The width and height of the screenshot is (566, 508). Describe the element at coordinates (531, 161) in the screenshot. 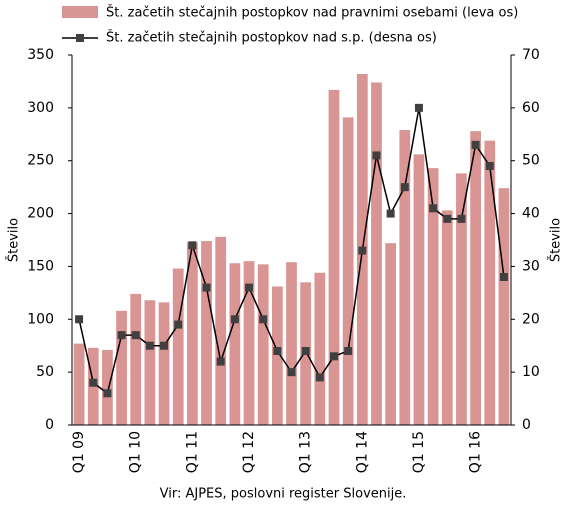

I see `y2-tick-label: 50` at that location.